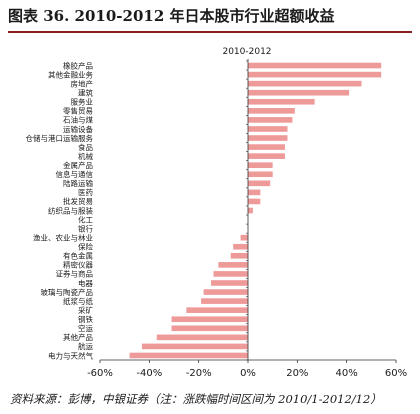 This screenshot has width=420, height=414. Describe the element at coordinates (78, 65) in the screenshot. I see `category-label: 橡胶产品` at that location.